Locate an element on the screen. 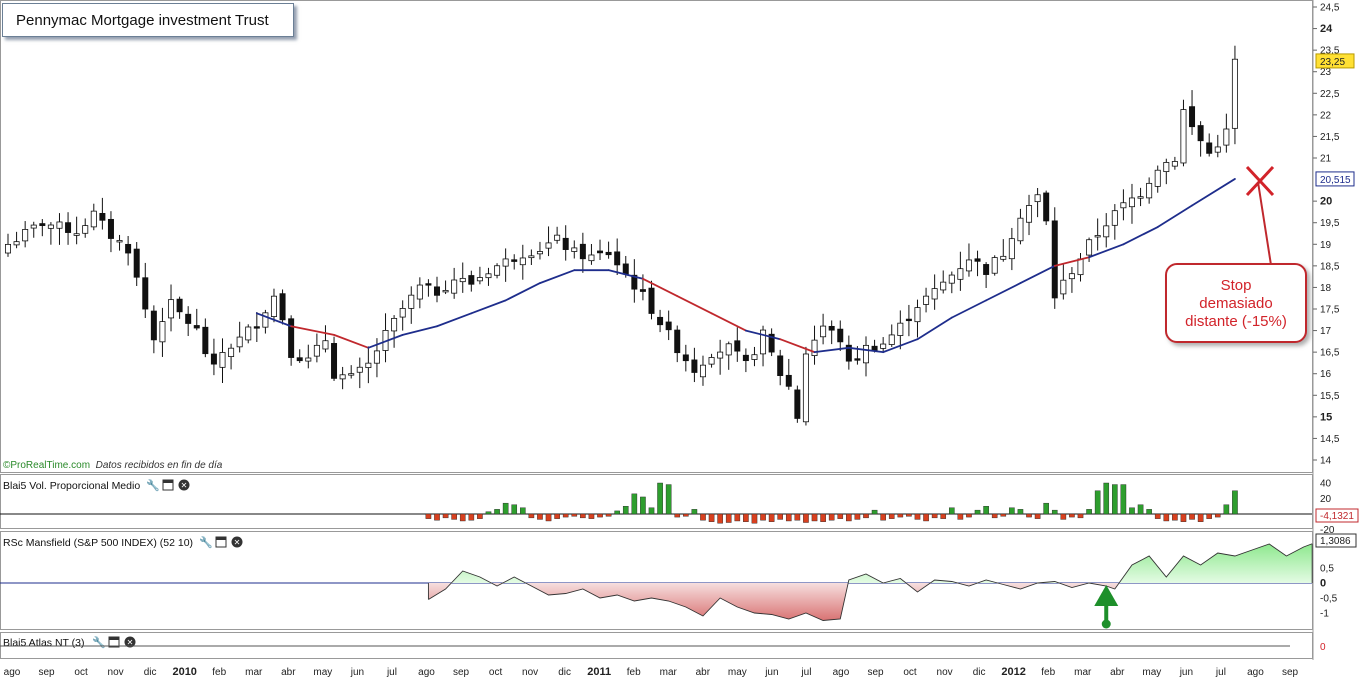 Image resolution: width=1359 pixels, height=678 pixels. arrow-up-icon is located at coordinates (1106, 595).